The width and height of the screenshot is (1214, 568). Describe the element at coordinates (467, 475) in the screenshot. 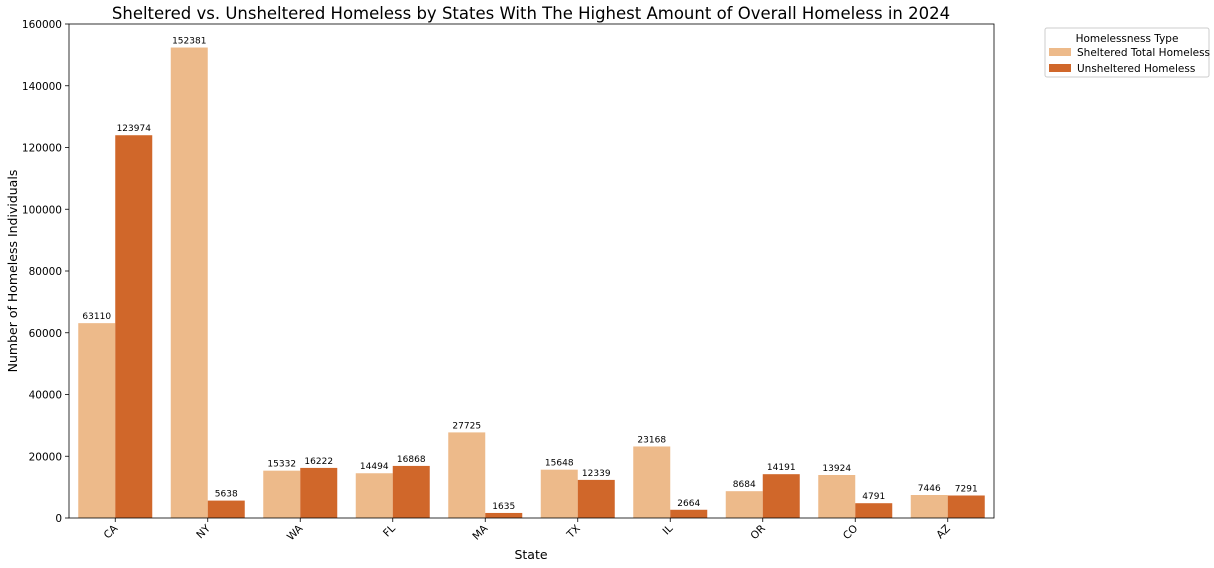

I see `bar-ma-sheltered` at that location.